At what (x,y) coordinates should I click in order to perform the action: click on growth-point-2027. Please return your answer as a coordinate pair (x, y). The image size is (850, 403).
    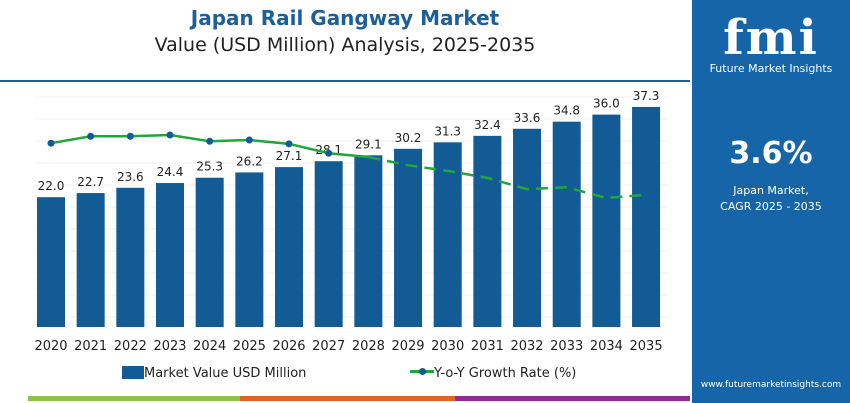
    Looking at the image, I should click on (329, 153).